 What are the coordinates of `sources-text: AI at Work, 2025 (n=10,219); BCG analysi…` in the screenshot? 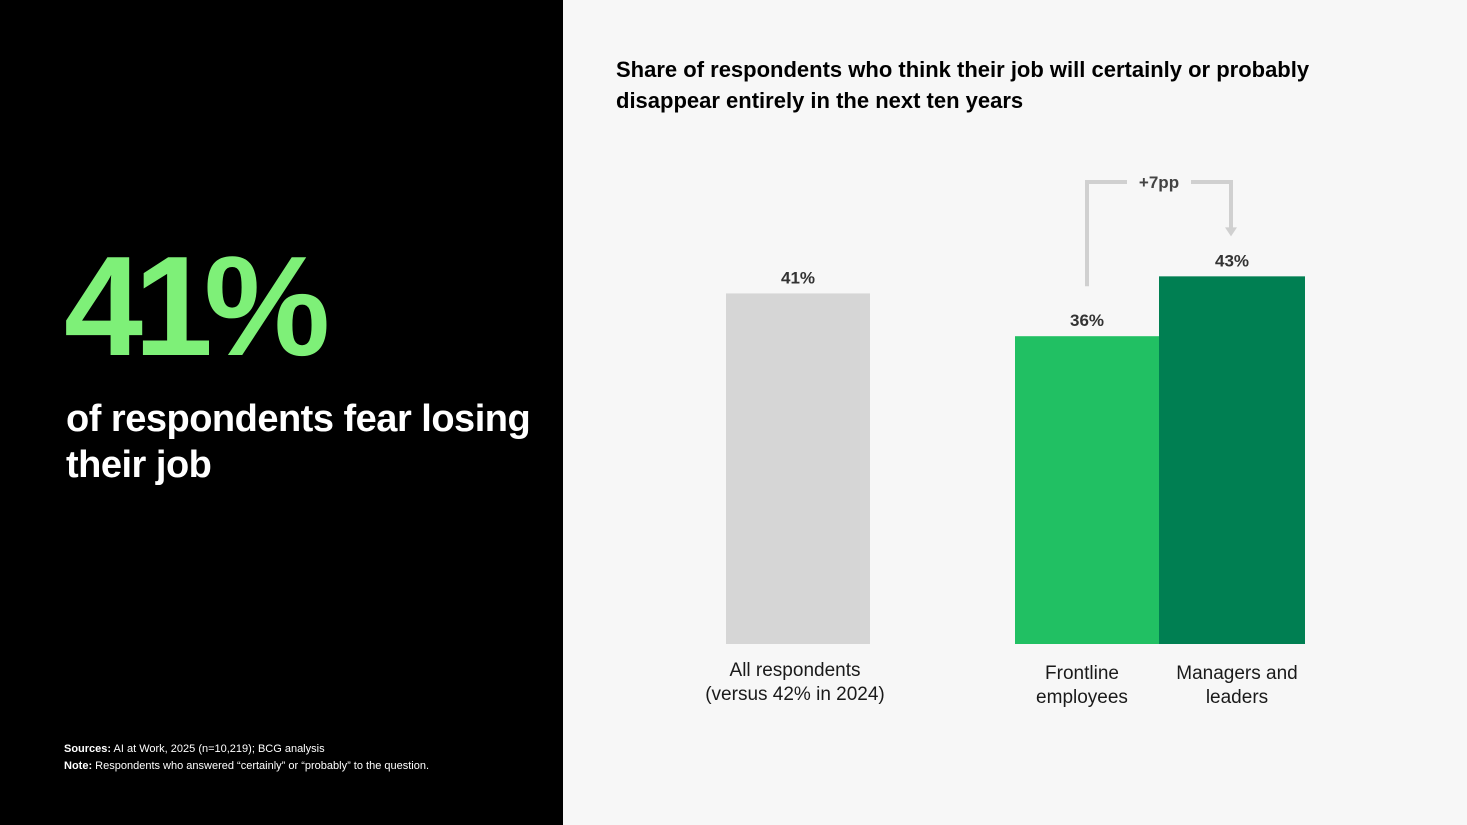 It's located at (219, 749).